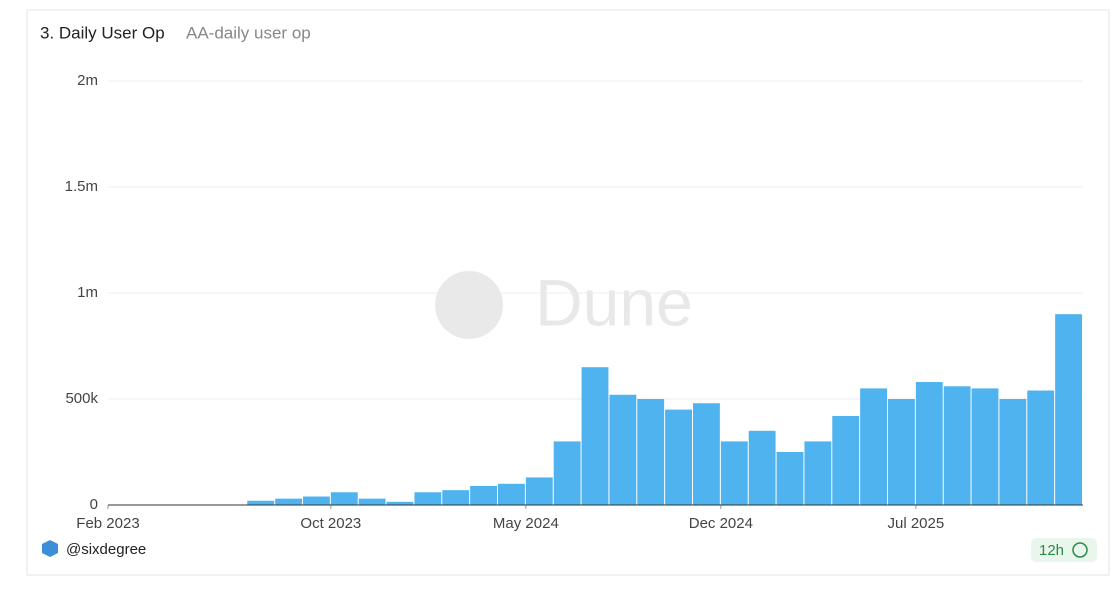  Describe the element at coordinates (1051, 550) in the screenshot. I see `refresh-text: 12h` at that location.